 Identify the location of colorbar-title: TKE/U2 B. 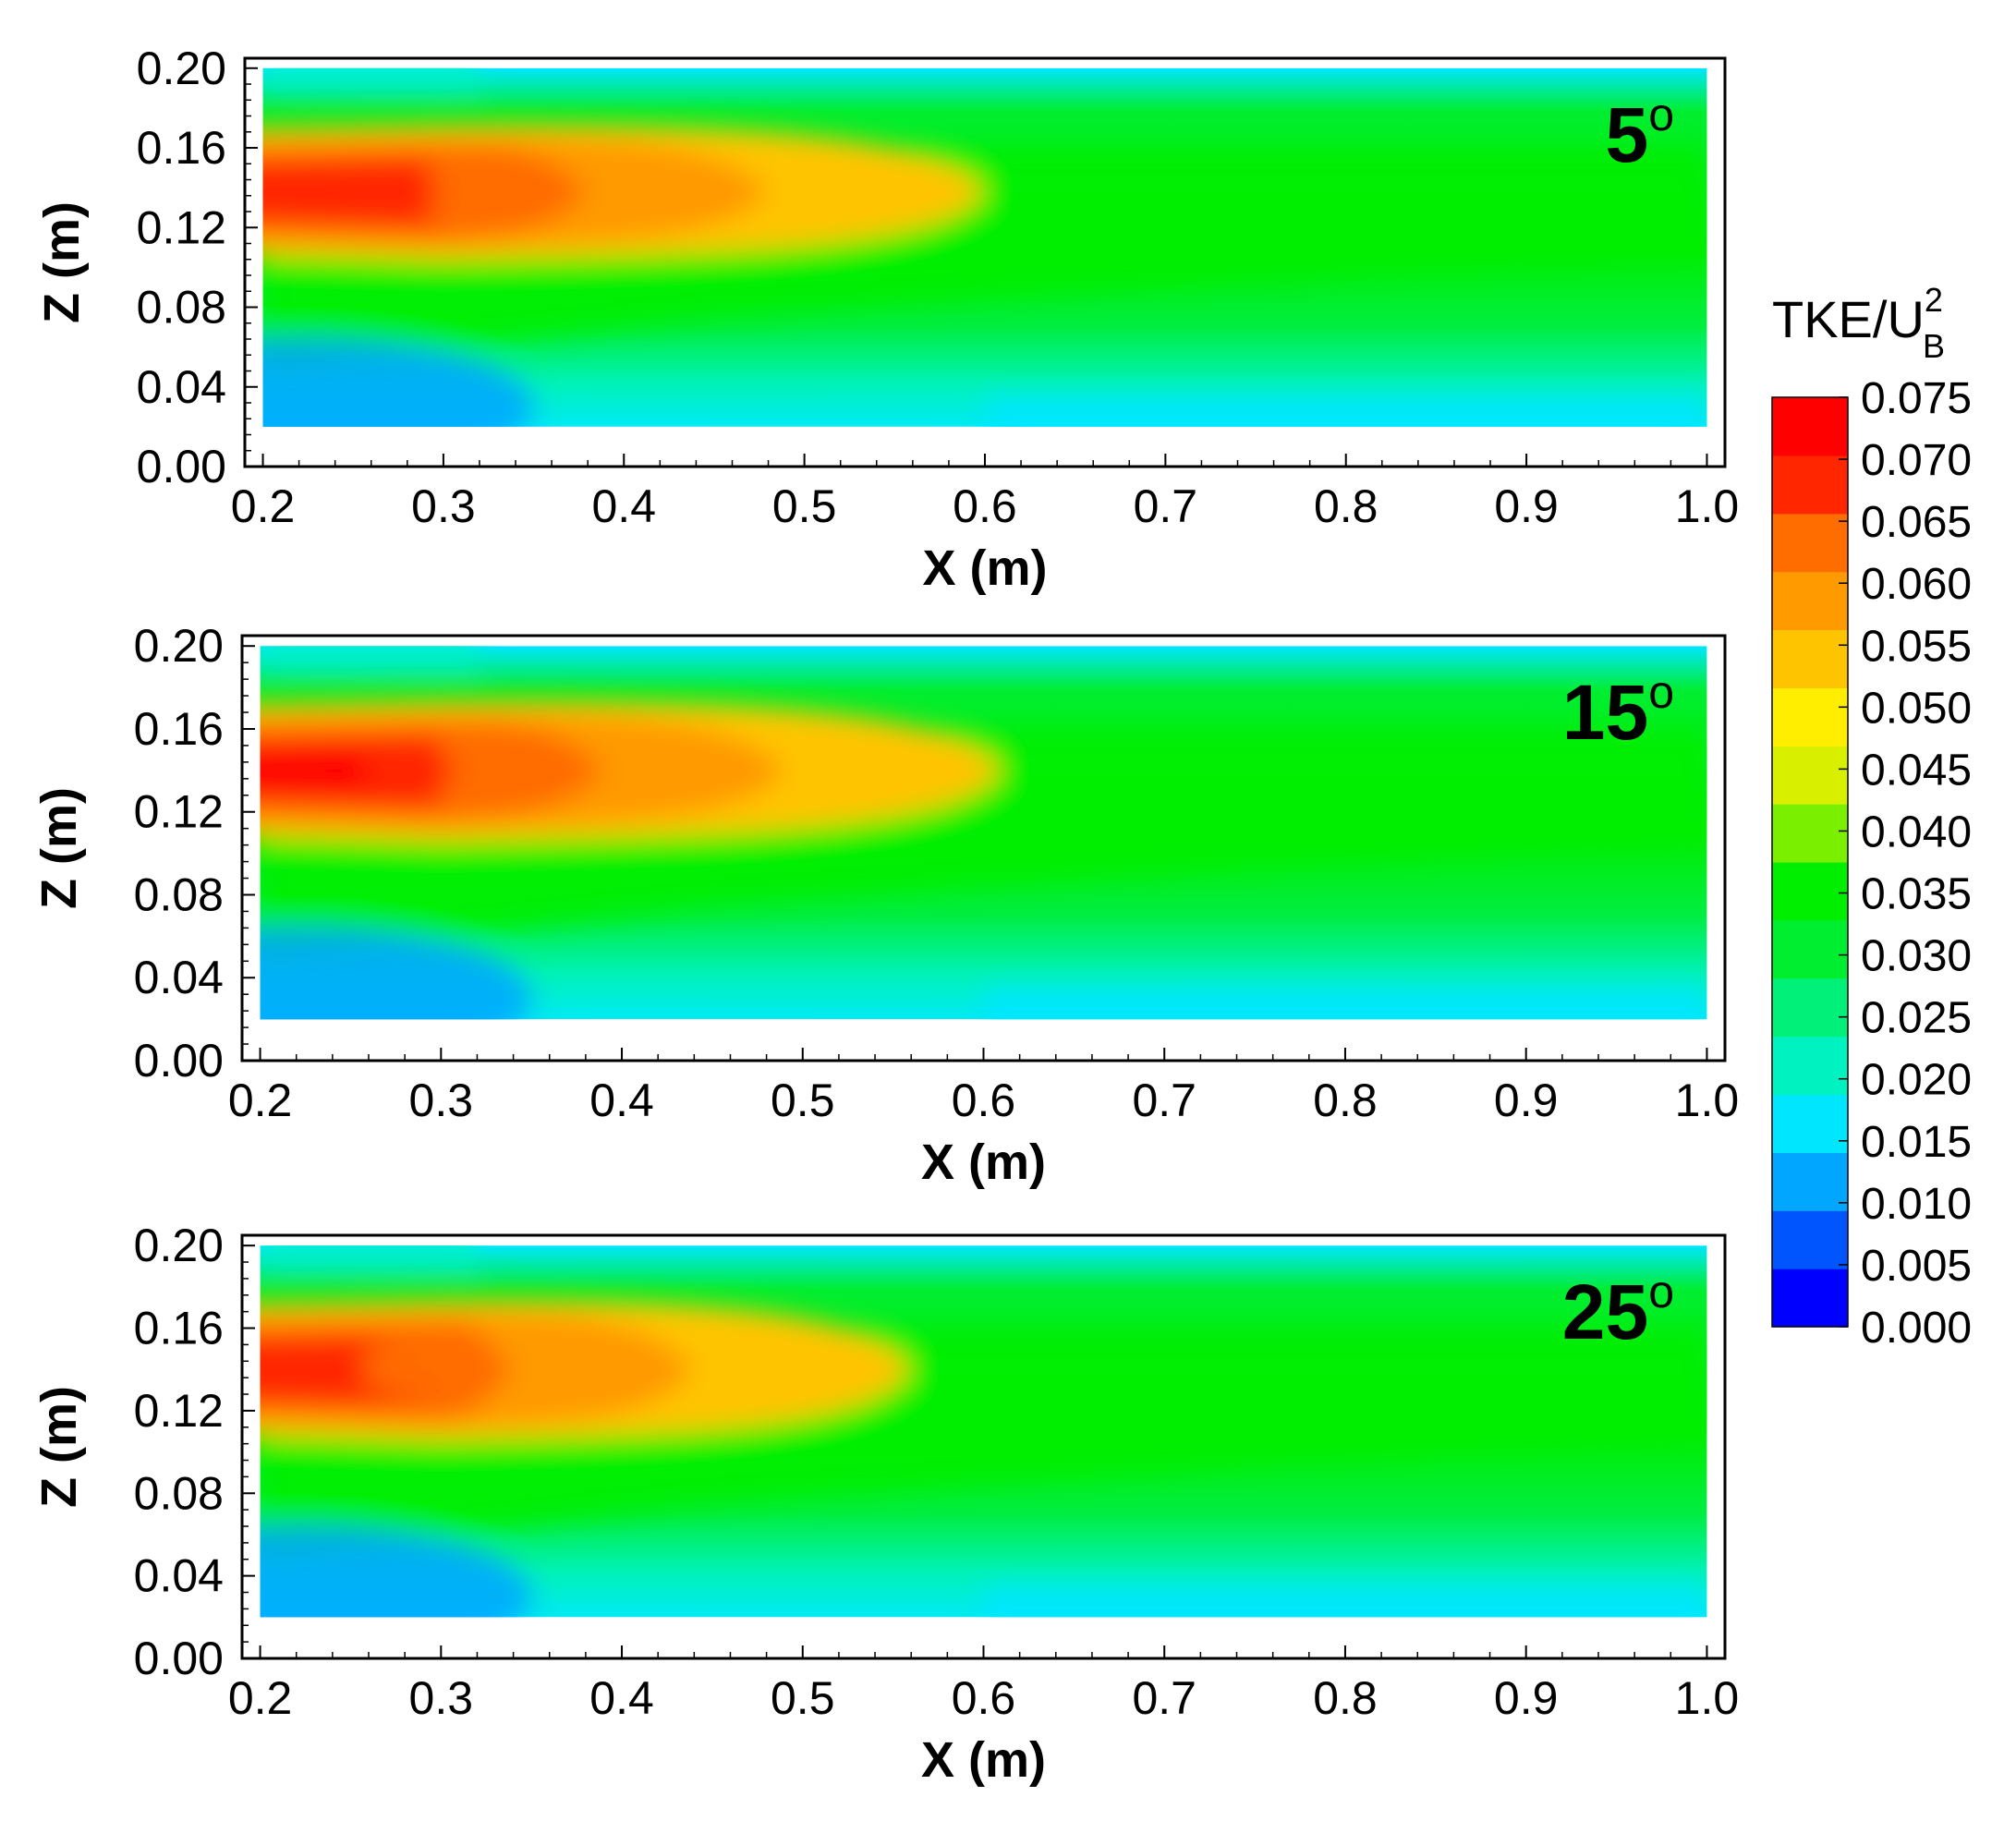
(1858, 323).